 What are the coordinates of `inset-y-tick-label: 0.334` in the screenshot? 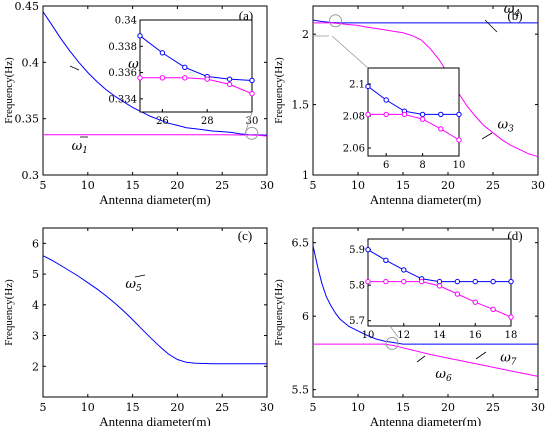 It's located at (122, 99).